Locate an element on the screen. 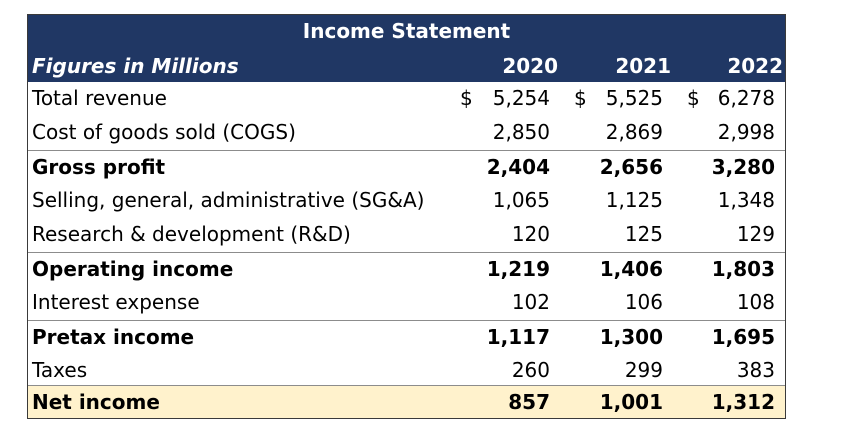 The height and width of the screenshot is (433, 850). row-label: Selling, general, administrative (SG&A) is located at coordinates (228, 200).